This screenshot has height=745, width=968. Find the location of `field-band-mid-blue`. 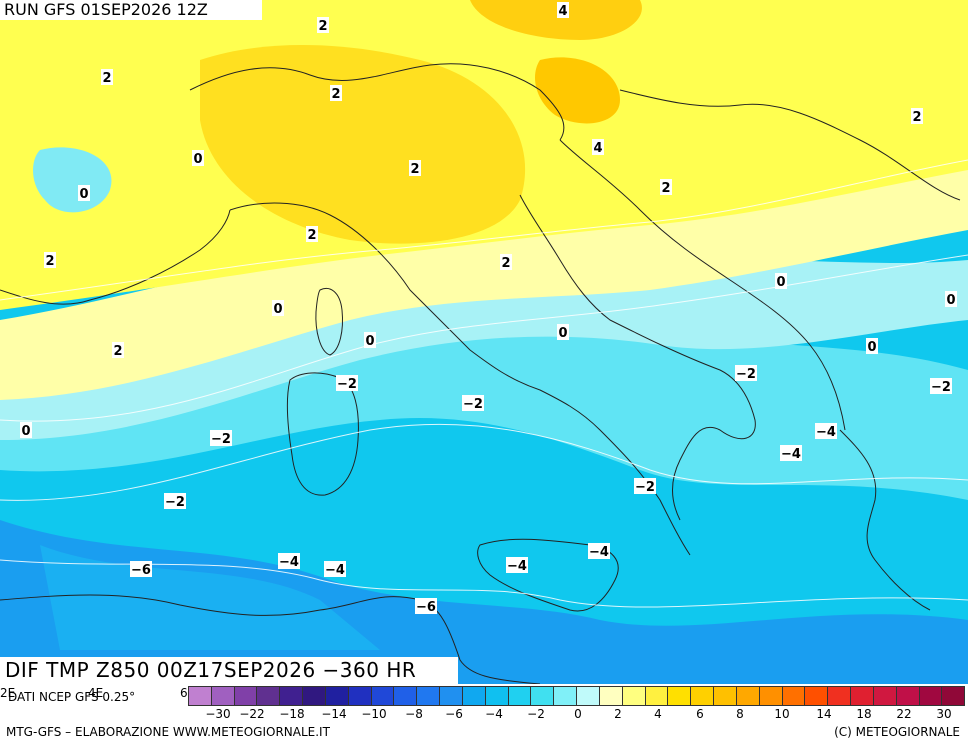

field-band-mid-blue is located at coordinates (210, 597).